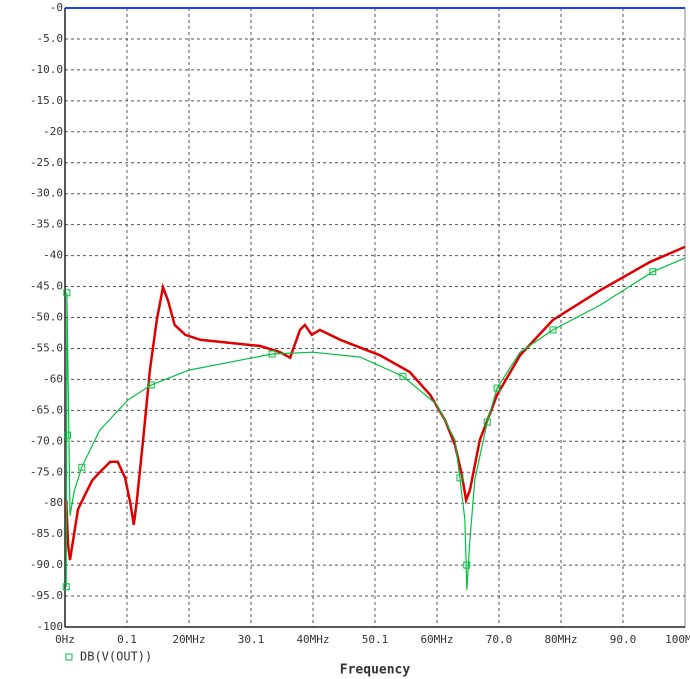 This screenshot has width=690, height=679. I want to click on y-tick-label: -55.0, so click(46, 347).